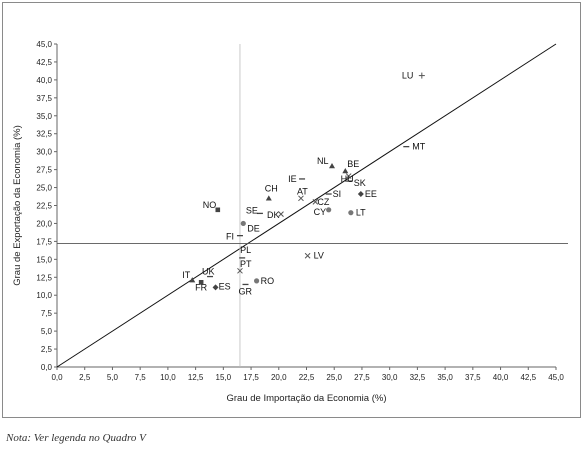 The image size is (586, 455). I want to click on point-no, so click(218, 210).